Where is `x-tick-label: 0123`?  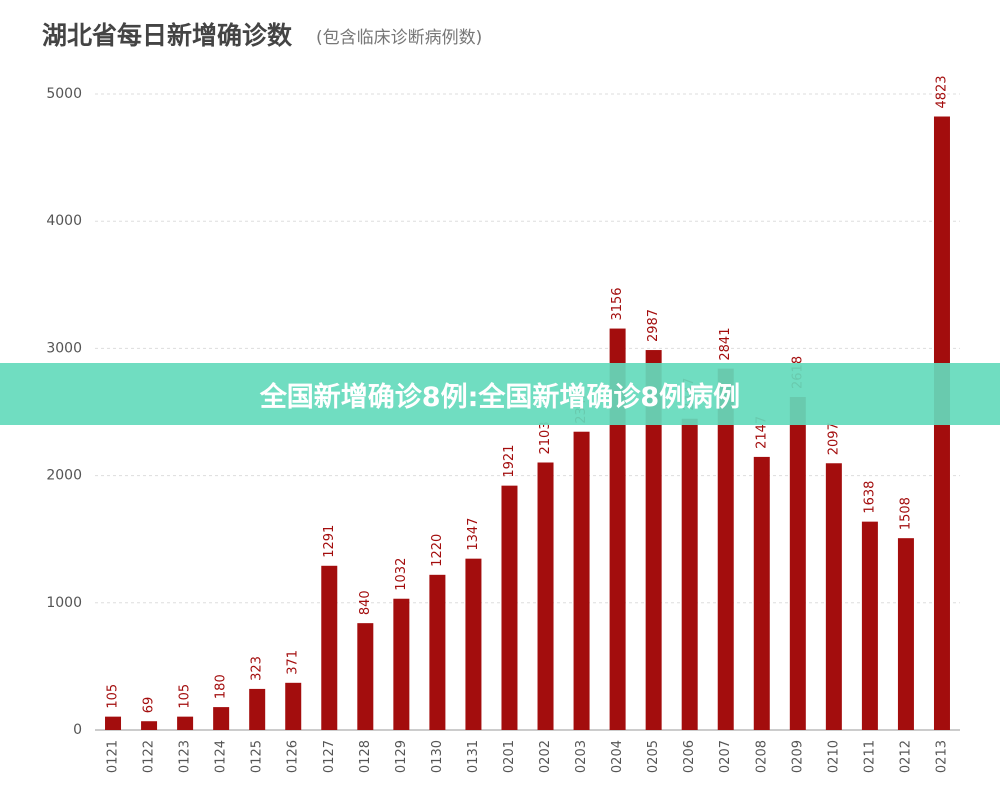 x-tick-label: 0123 is located at coordinates (185, 756).